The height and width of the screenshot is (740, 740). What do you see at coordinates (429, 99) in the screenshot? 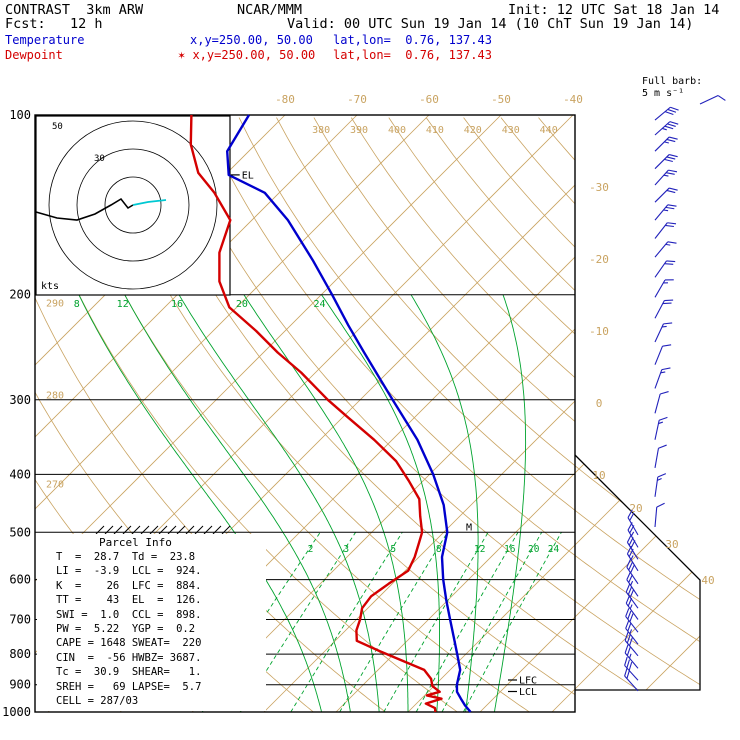
I see `isotherm-top-label: -60` at bounding box center [429, 99].